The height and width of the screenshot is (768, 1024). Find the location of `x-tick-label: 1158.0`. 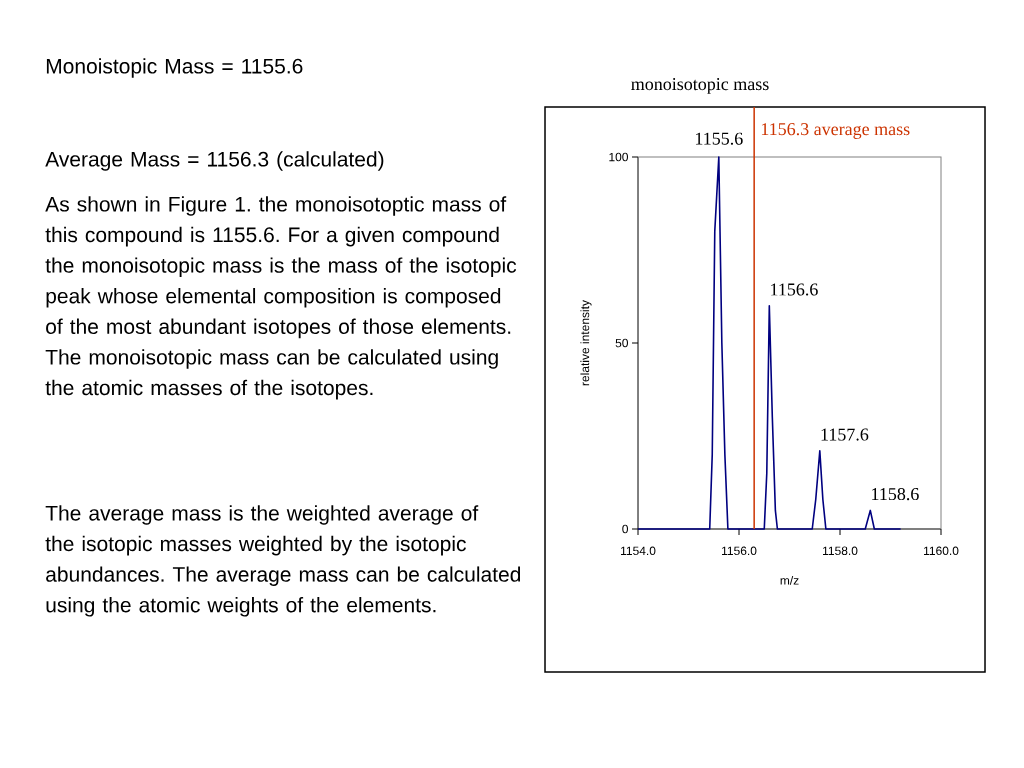

x-tick-label: 1158.0 is located at coordinates (840, 551).